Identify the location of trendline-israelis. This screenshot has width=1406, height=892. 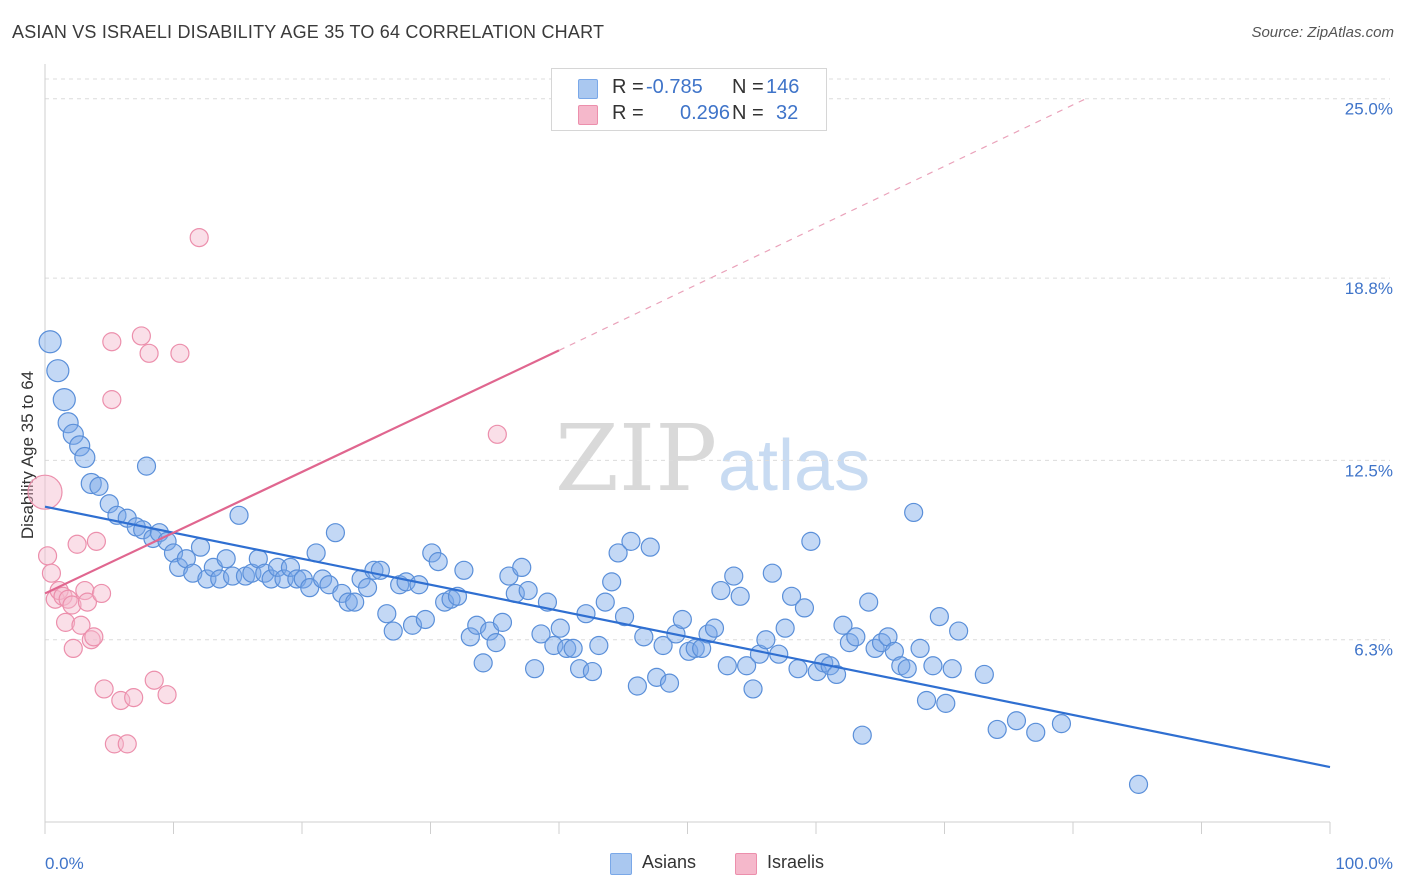
(302, 472).